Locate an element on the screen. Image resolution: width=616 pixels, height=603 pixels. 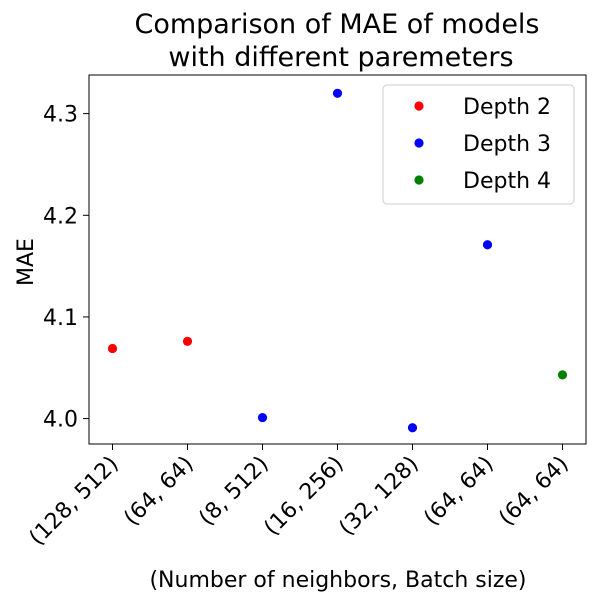
y-tick-label: 4.1 is located at coordinates (60, 318).